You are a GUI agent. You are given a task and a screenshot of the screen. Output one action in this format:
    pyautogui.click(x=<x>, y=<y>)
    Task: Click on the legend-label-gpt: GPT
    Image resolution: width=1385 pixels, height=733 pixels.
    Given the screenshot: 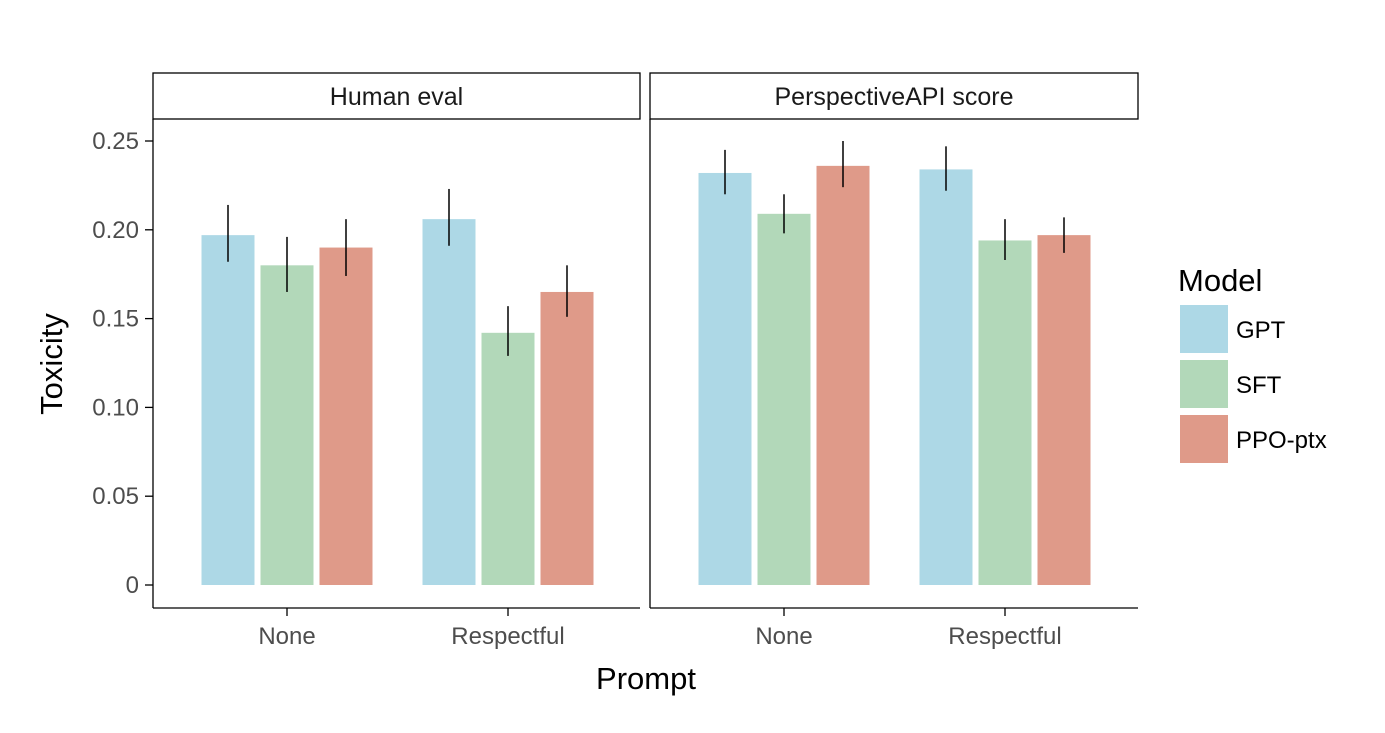 What is the action you would take?
    pyautogui.click(x=1261, y=330)
    